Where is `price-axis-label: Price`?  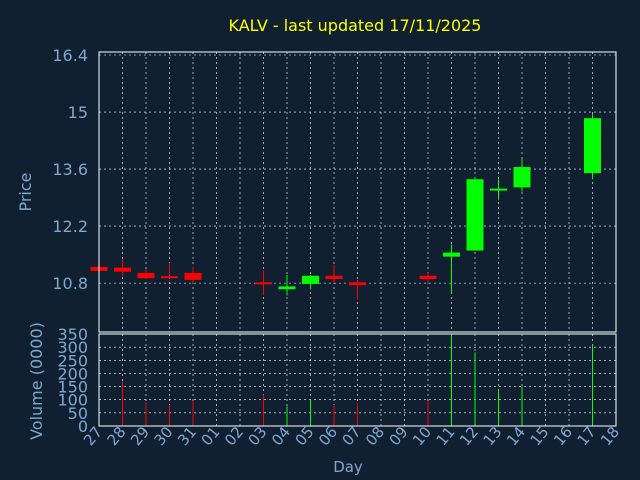 price-axis-label: Price is located at coordinates (25, 191).